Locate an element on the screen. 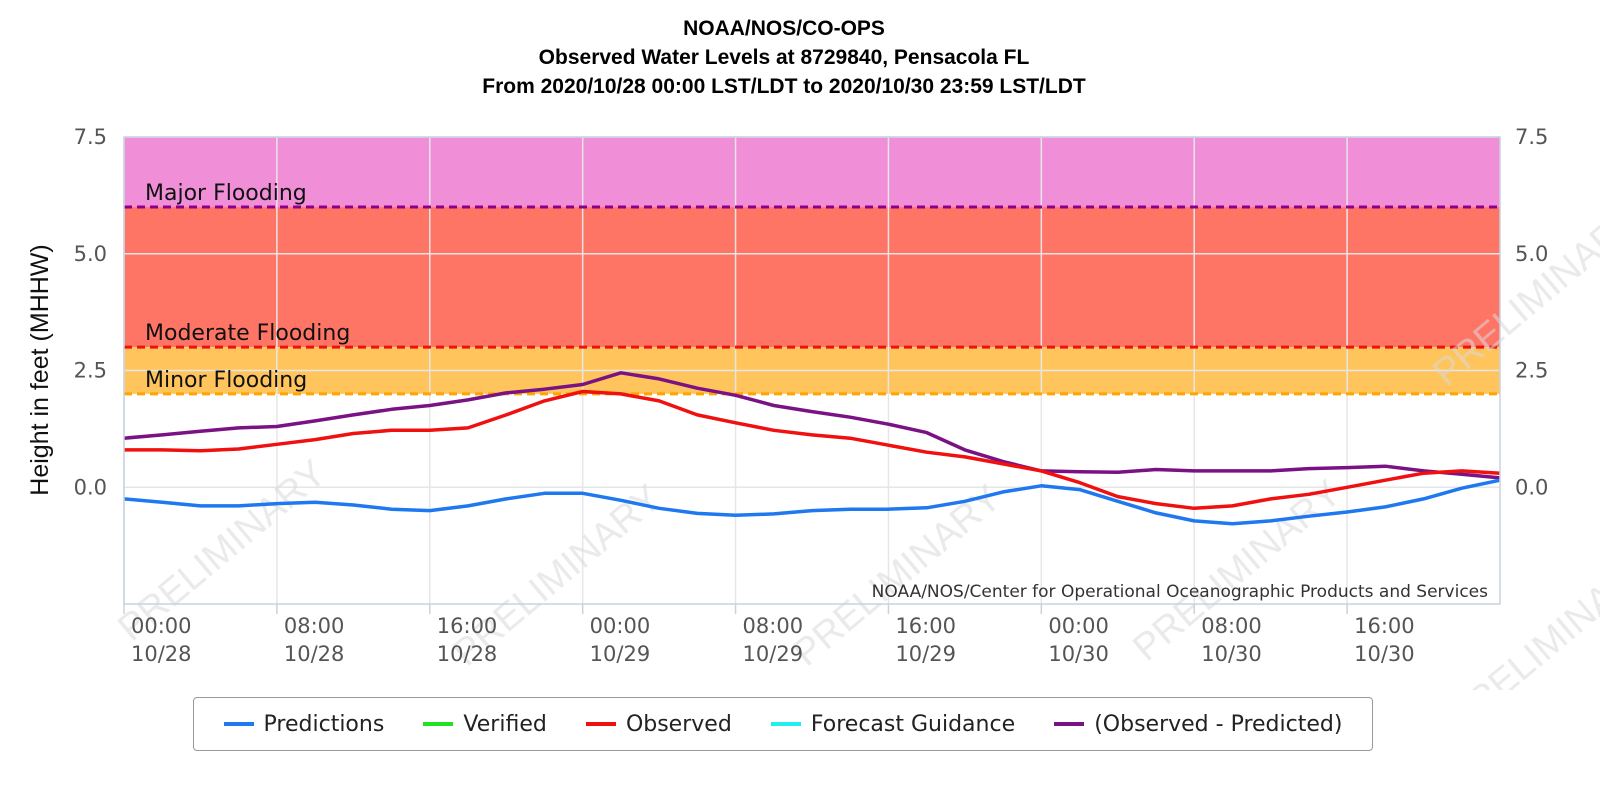 This screenshot has width=1600, height=800. x-tick-date-3: 10/29 is located at coordinates (620, 654).